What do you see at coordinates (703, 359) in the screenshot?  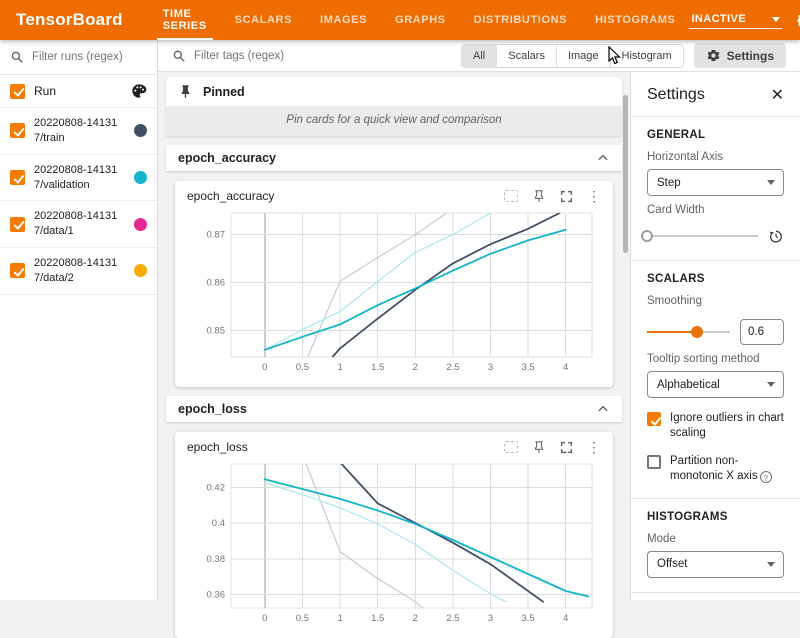 I see `tooltip-sort-label: Tooltip sorting method` at bounding box center [703, 359].